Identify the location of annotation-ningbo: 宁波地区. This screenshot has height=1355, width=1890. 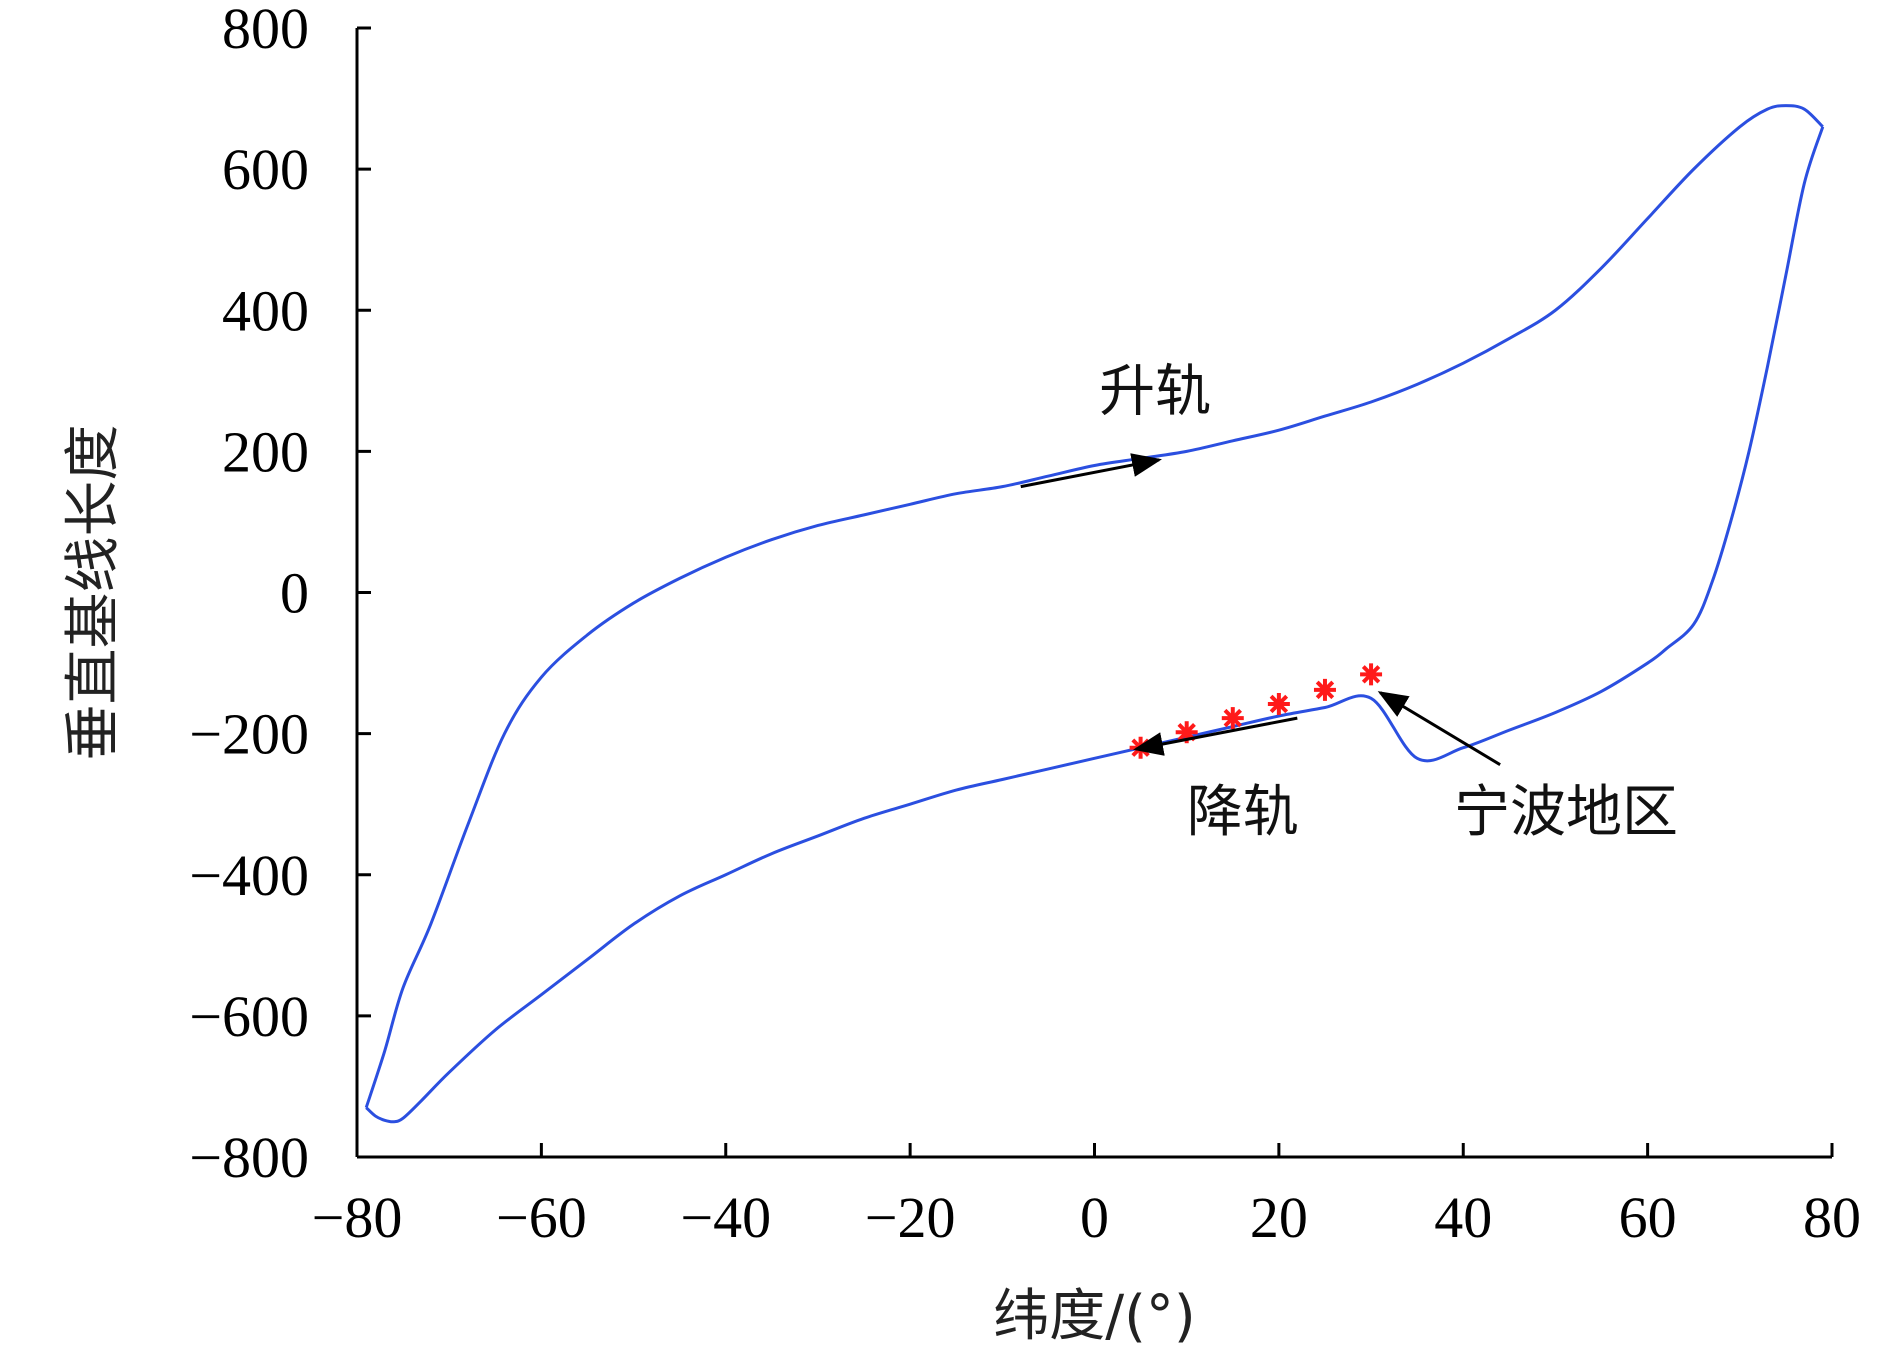
(1566, 812).